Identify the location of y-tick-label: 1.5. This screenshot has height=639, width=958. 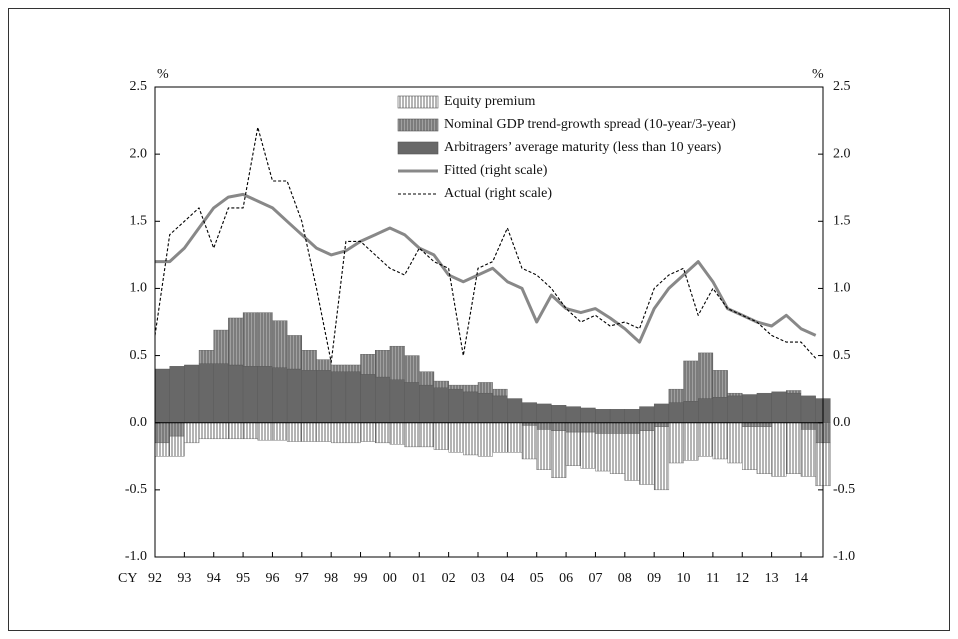
(139, 221).